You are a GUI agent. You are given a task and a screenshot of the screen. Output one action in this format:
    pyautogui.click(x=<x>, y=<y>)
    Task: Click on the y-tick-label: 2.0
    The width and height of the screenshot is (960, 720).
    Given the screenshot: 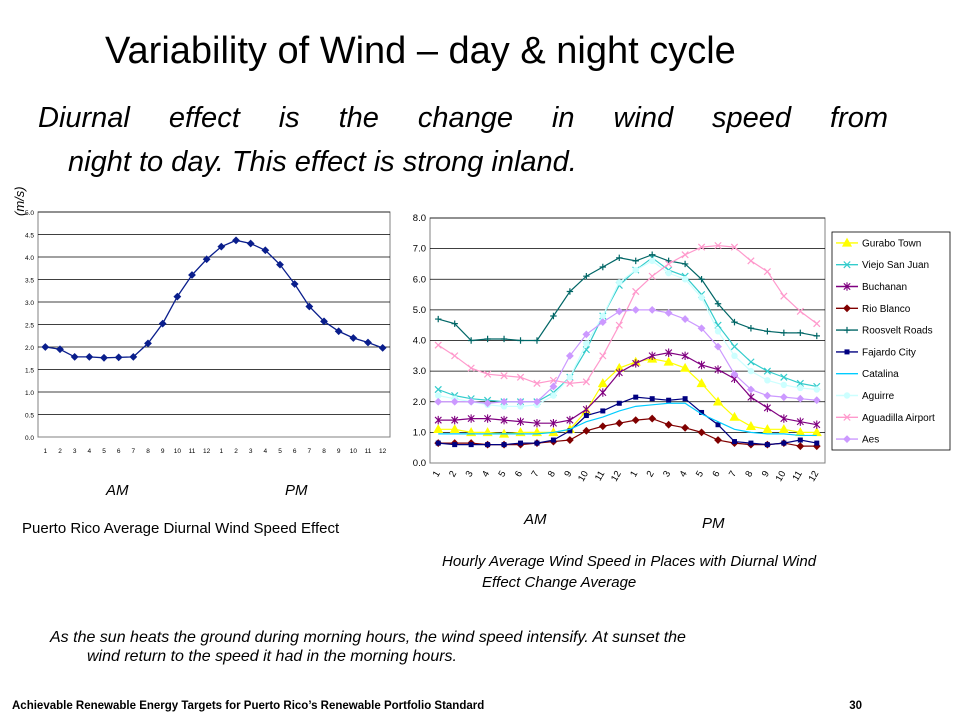 What is the action you would take?
    pyautogui.click(x=29, y=348)
    